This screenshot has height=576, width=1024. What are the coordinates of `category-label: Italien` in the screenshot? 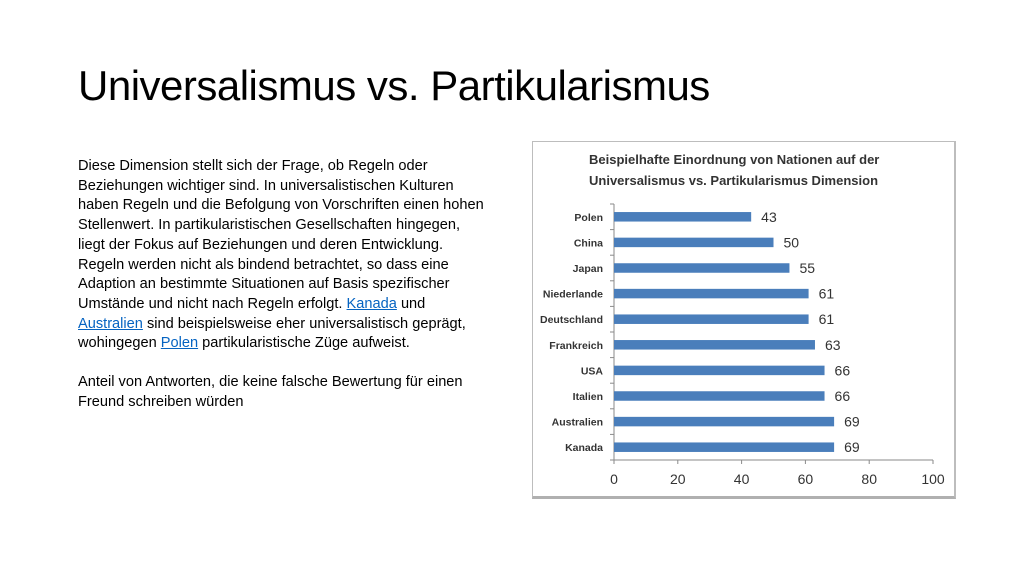 It's located at (588, 397).